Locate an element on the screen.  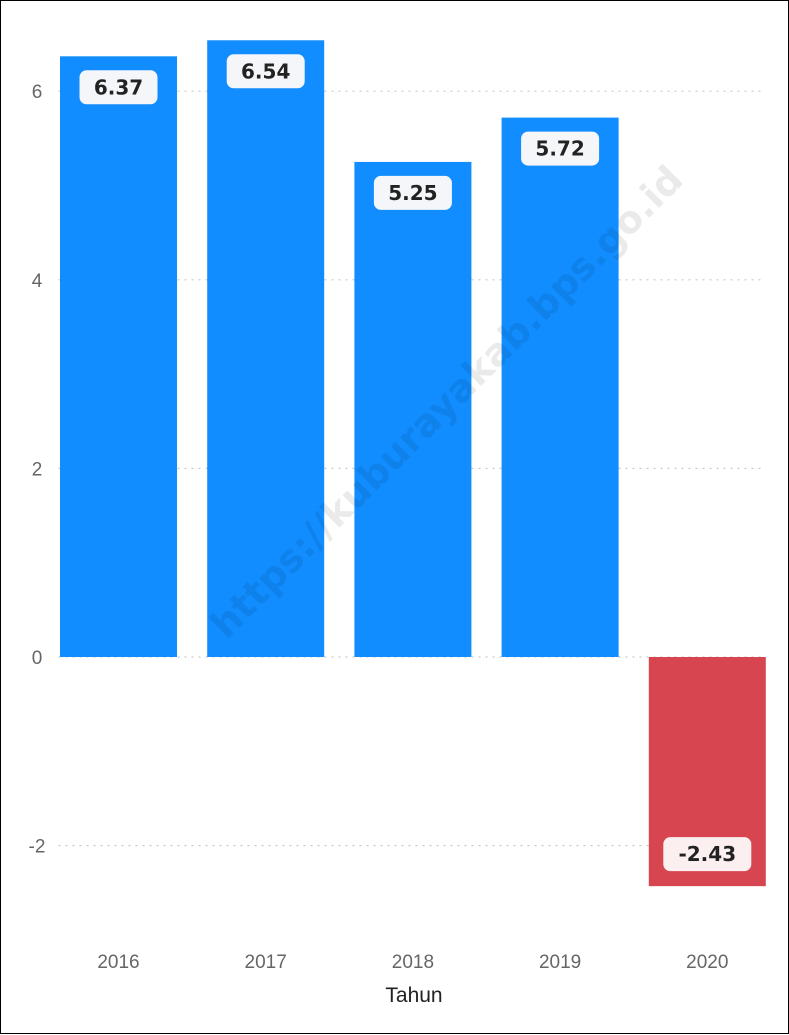
y-axis-ticks: 6 4 2 0 -2 is located at coordinates (37, 469).